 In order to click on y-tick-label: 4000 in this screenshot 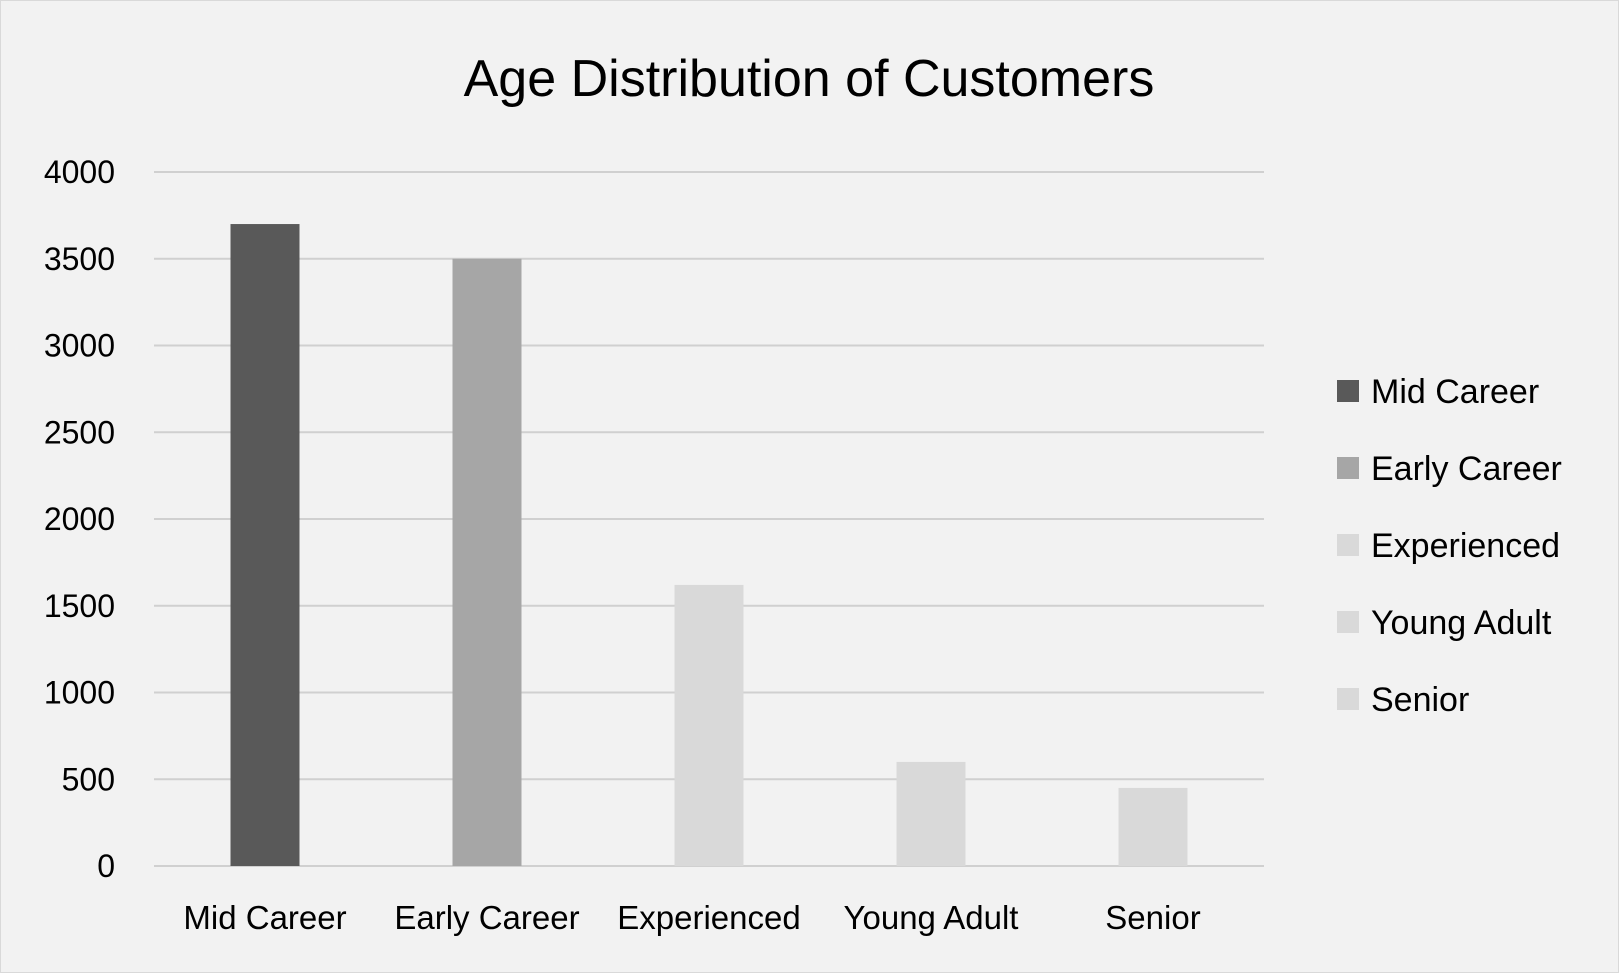, I will do `click(79, 172)`.